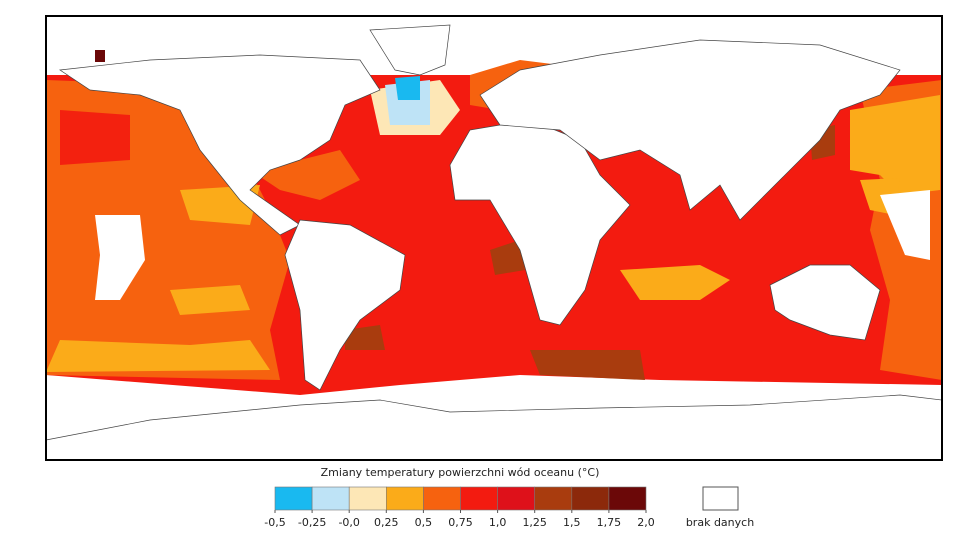 The image size is (960, 540). What do you see at coordinates (407, 88) in the screenshot?
I see `ocean-cooling` at bounding box center [407, 88].